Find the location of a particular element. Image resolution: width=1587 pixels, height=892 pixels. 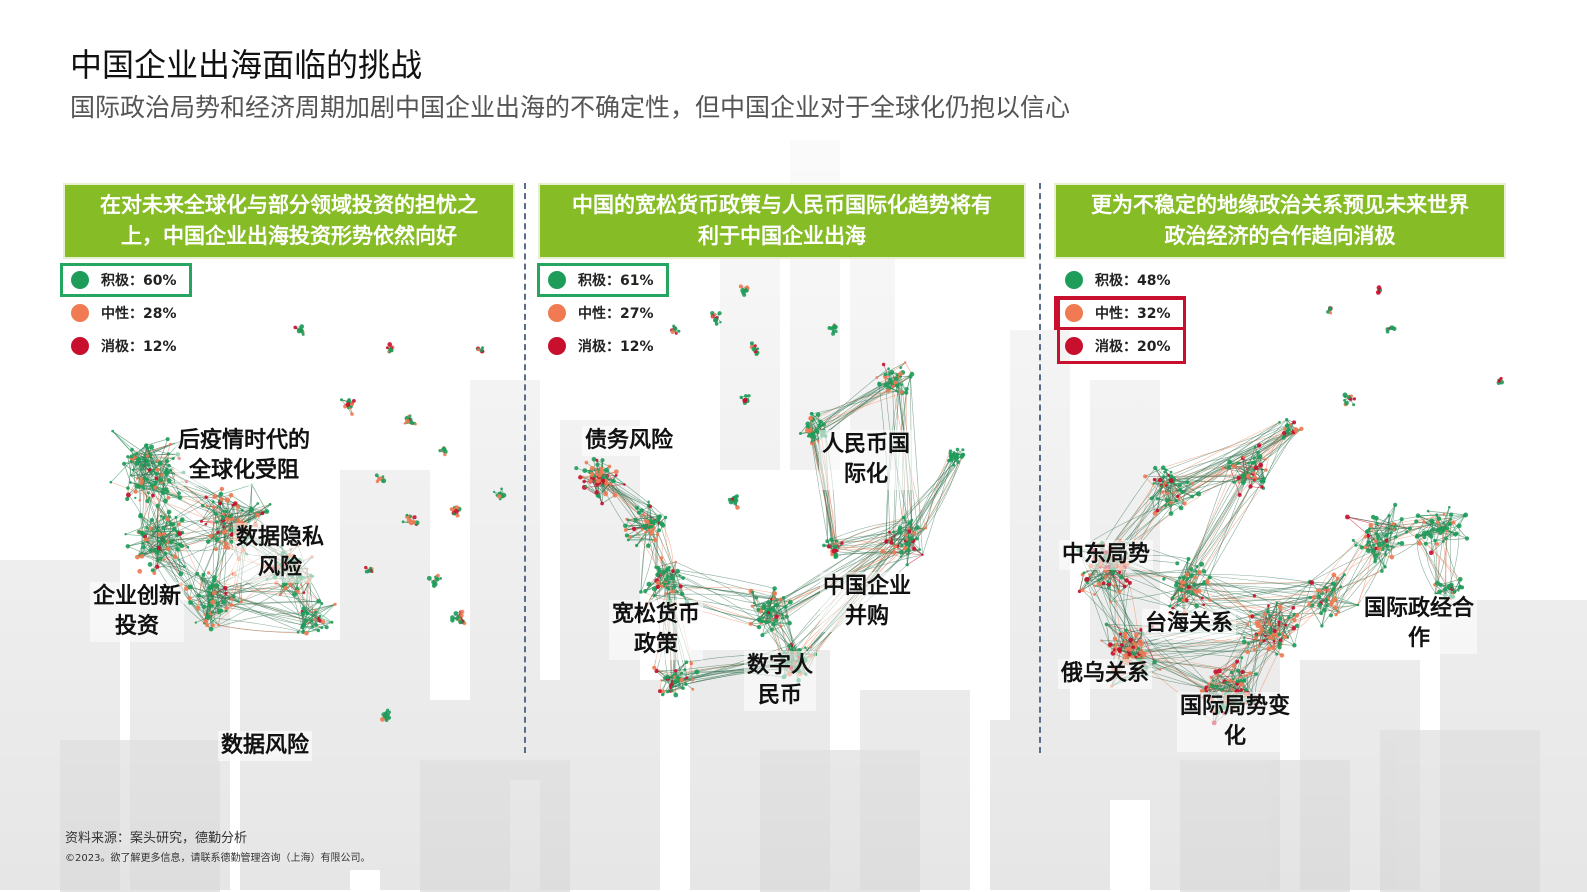

panel-1-header: 在对未来全球化与部分领域投资的担忧之 上，中国企业出海投资形势依然向好 is located at coordinates (289, 221).